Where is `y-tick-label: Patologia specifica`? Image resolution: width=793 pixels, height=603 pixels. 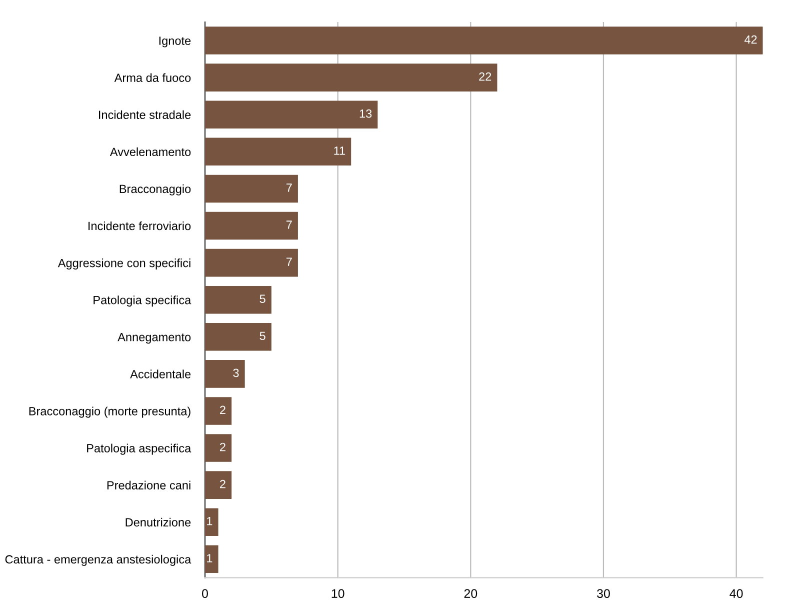
y-tick-label: Patologia specifica is located at coordinates (143, 301).